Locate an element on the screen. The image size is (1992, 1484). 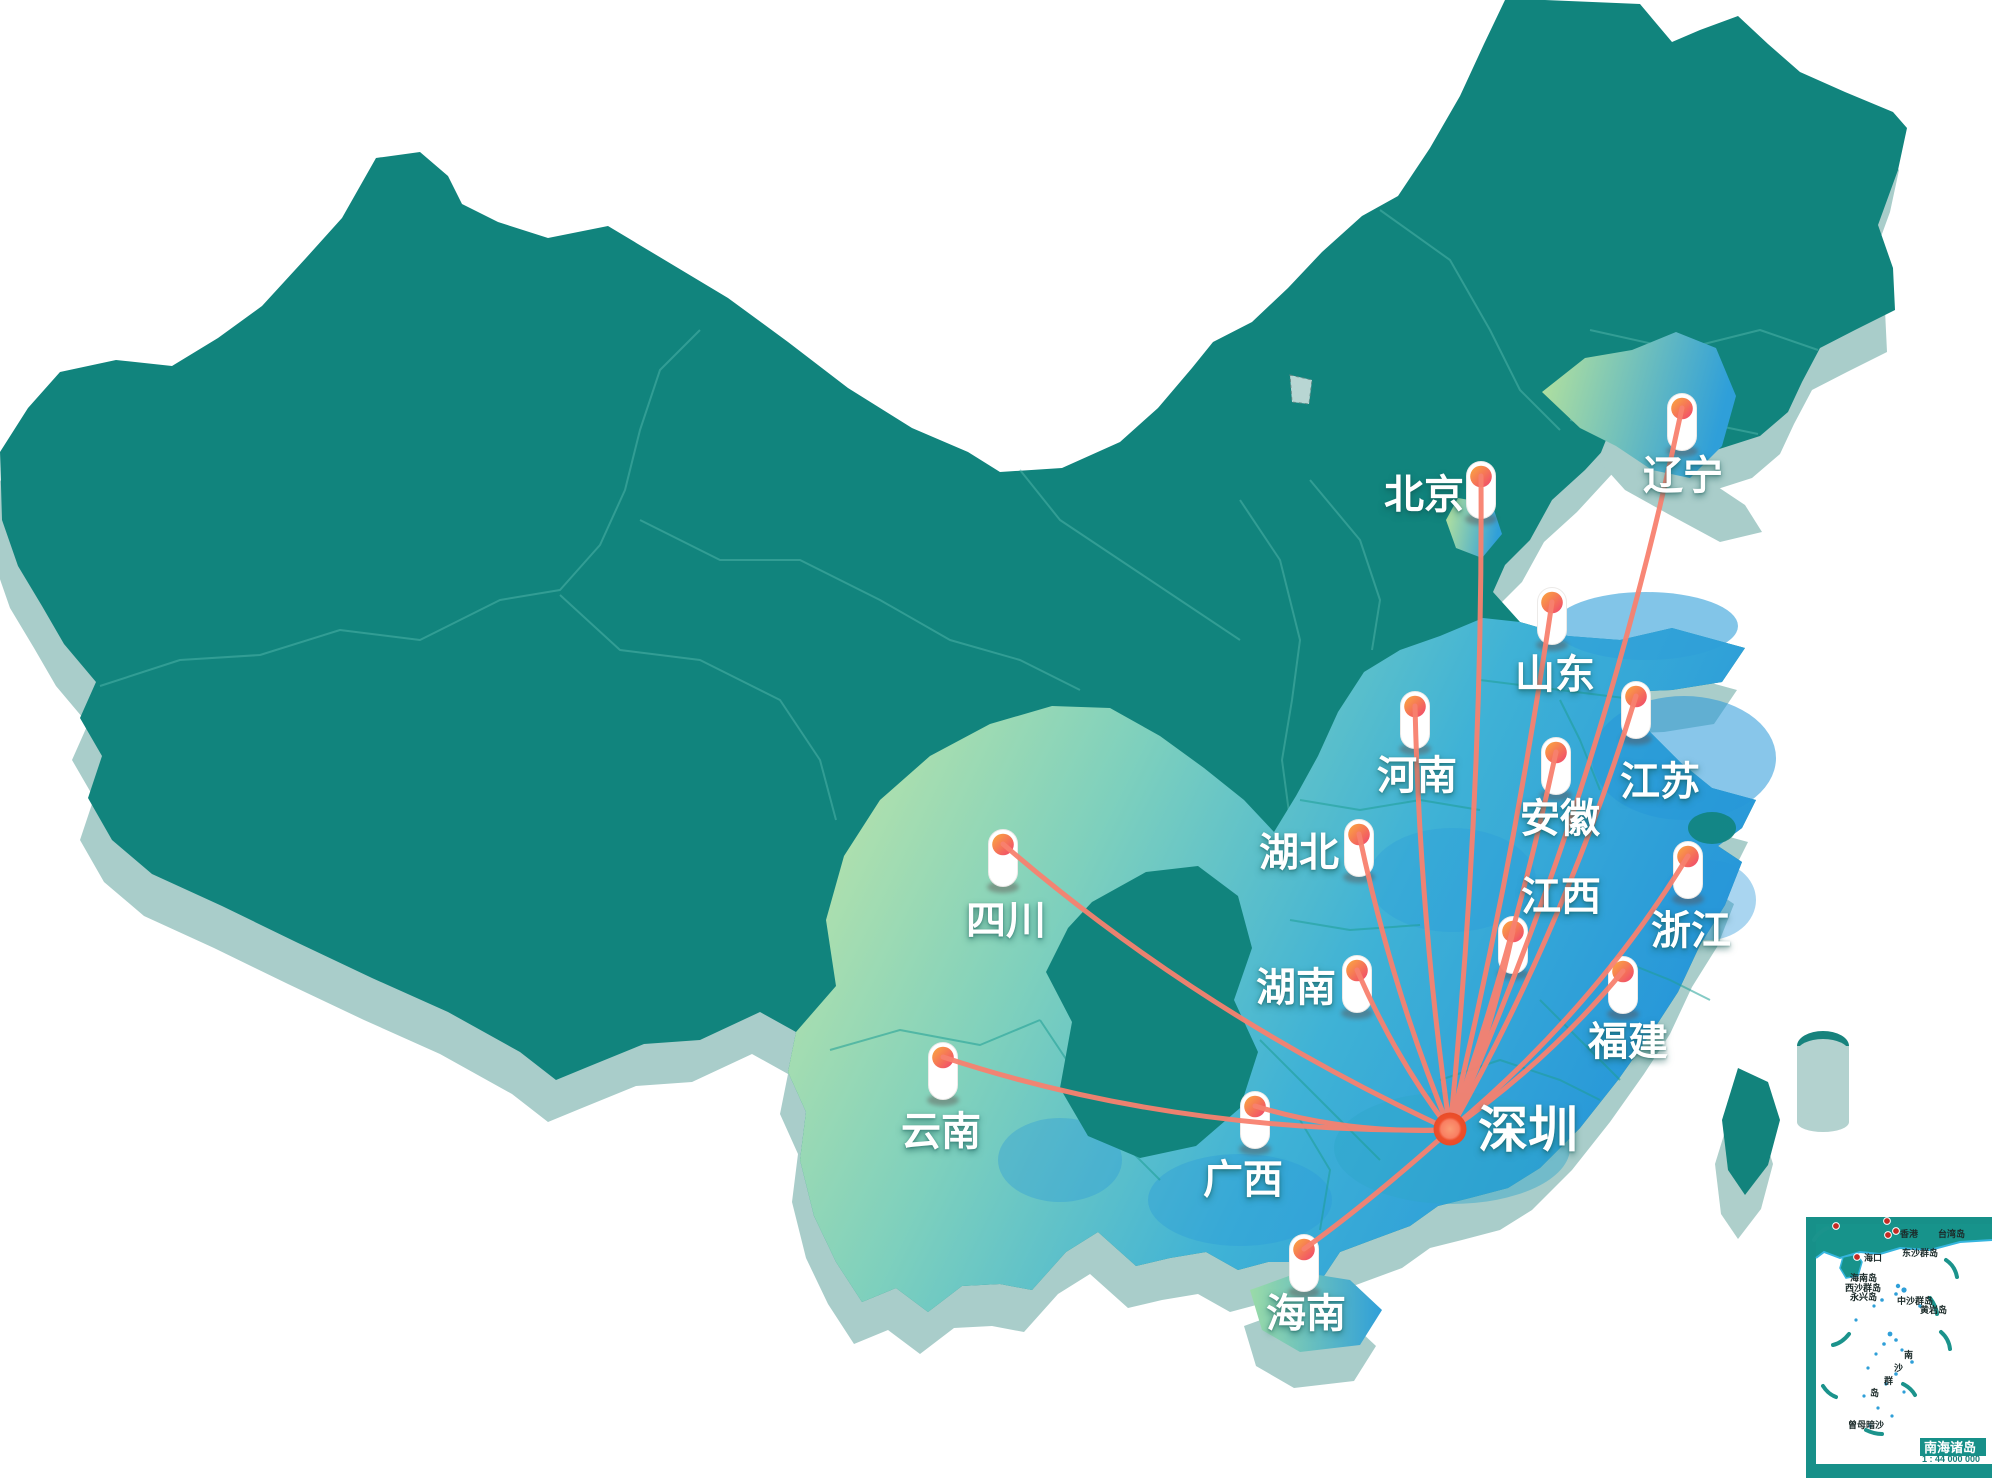
route-sichuan is located at coordinates (1226, 987).